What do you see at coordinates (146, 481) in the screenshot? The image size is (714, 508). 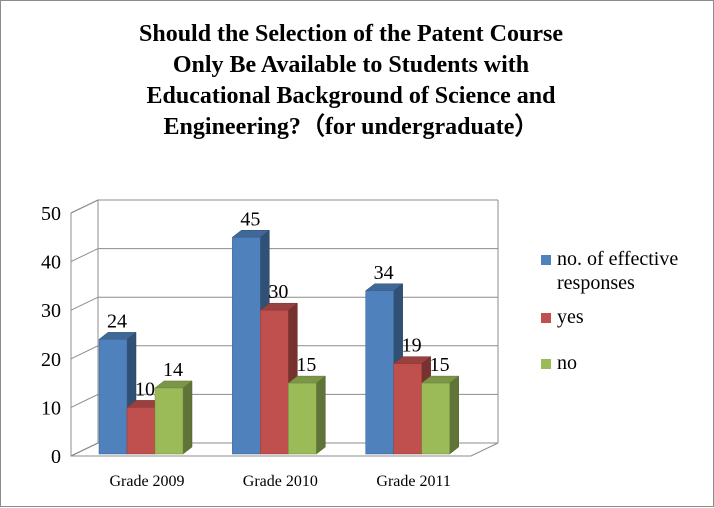 I see `category-label: Grade 2009` at bounding box center [146, 481].